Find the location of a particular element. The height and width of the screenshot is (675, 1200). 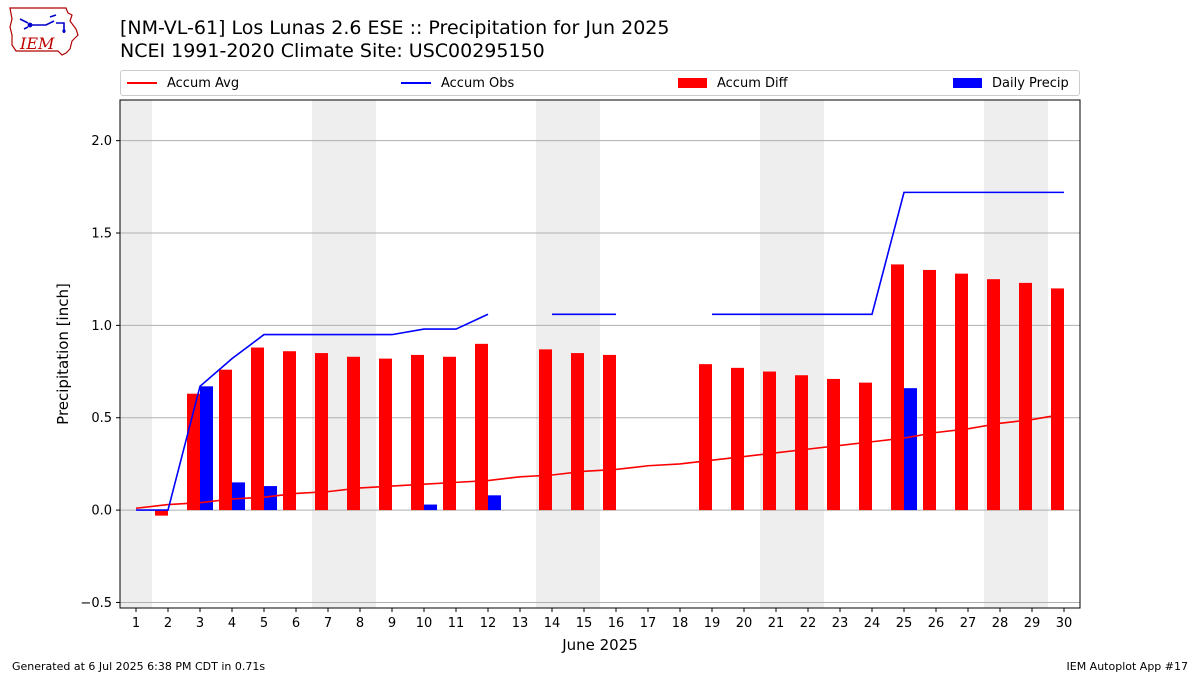

logo-text: IEM is located at coordinates (37, 43).